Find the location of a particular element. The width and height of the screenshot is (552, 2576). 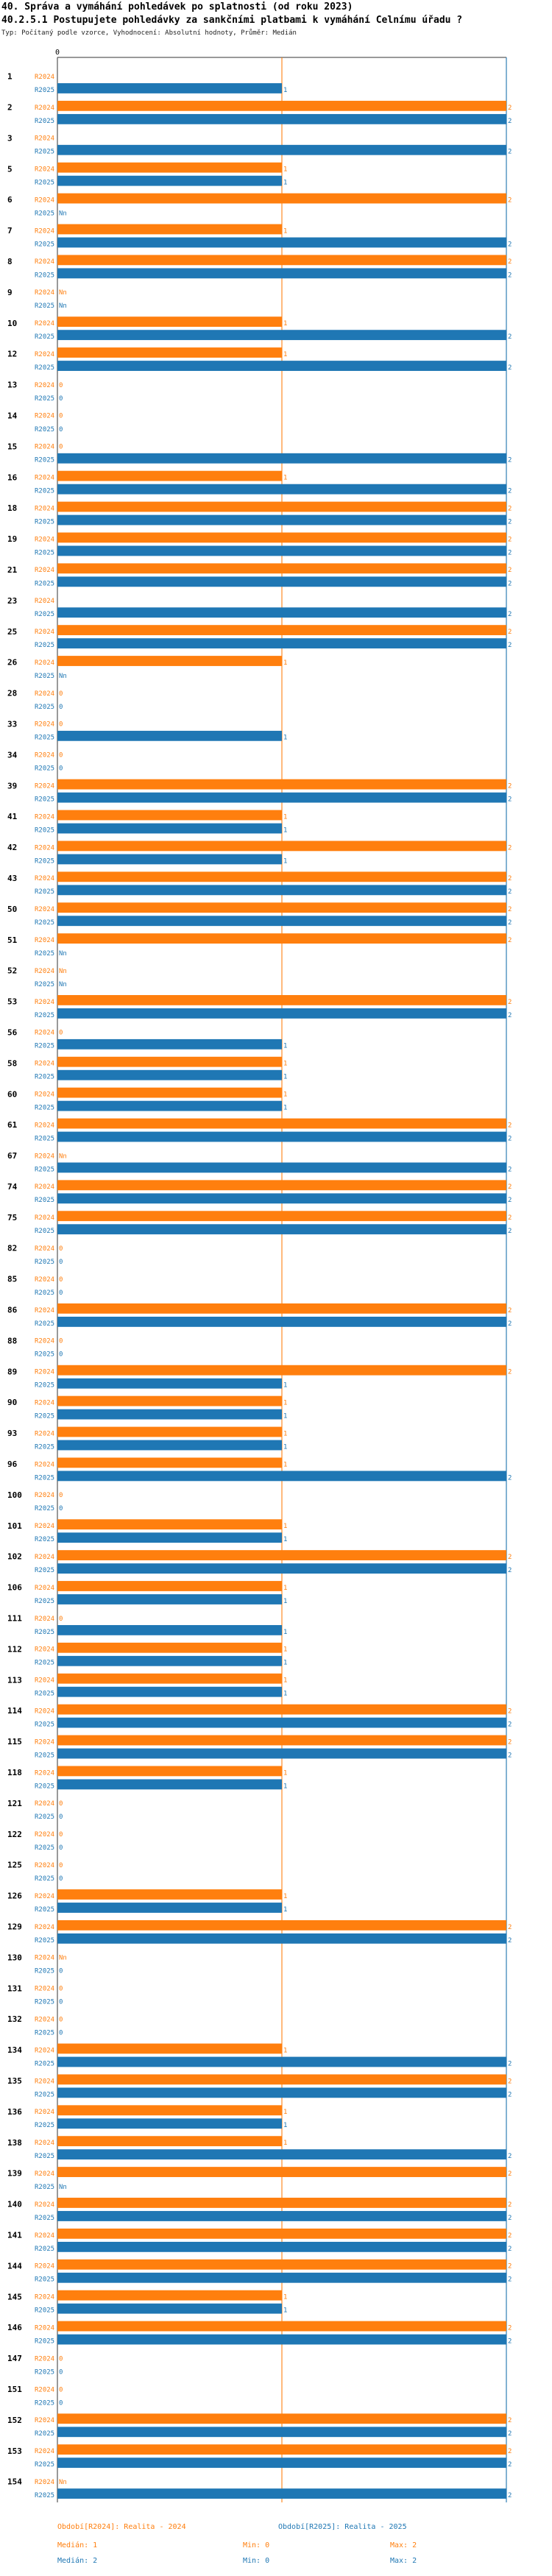

category-label: 139 is located at coordinates (14, 2174).